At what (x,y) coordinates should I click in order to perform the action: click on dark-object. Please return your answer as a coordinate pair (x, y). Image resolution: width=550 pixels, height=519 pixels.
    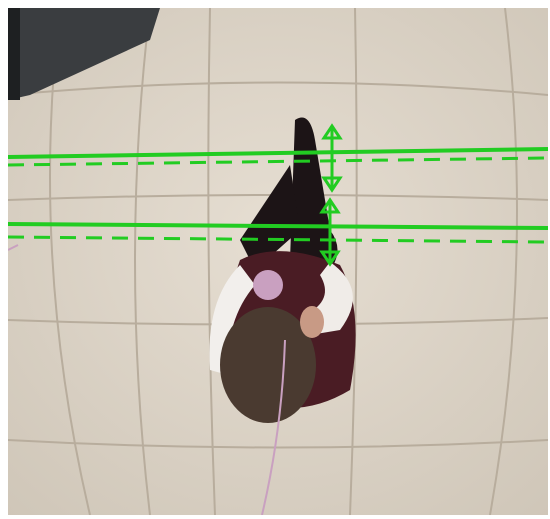
    Looking at the image, I should click on (84, 54).